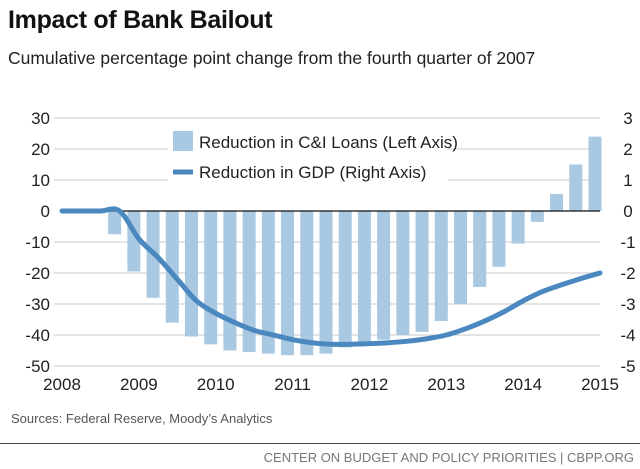 The image size is (640, 469). What do you see at coordinates (45, 211) in the screenshot?
I see `left-tick-label: 0` at bounding box center [45, 211].